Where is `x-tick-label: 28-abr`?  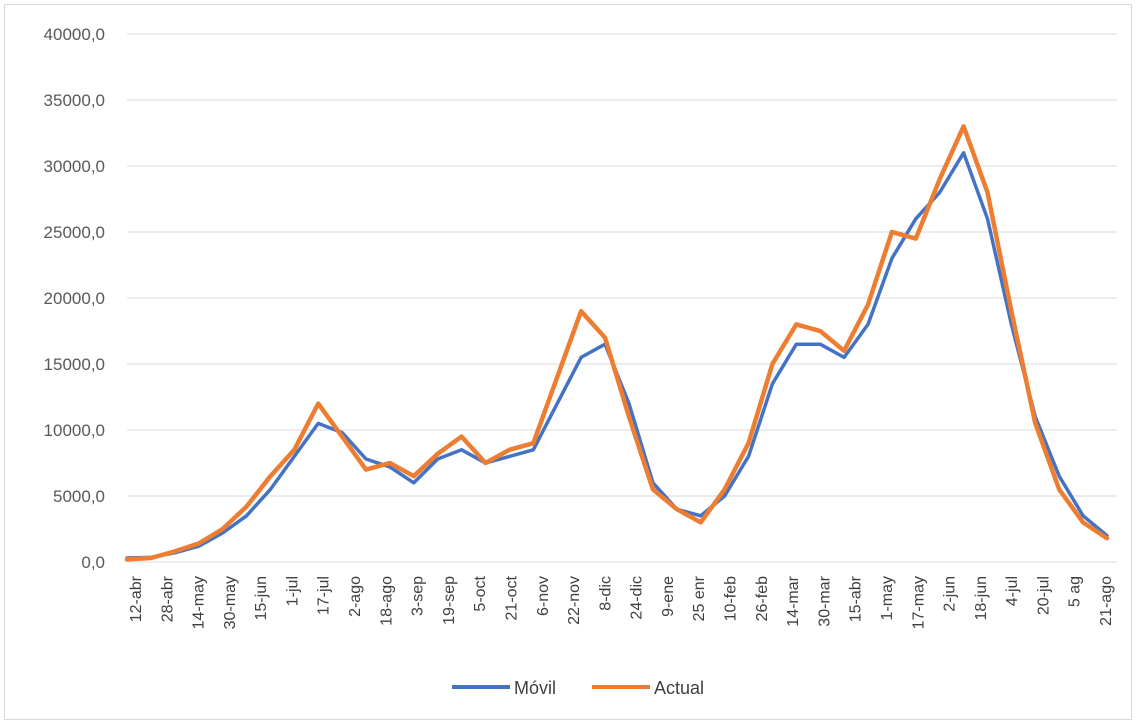 x-tick-label: 28-abr is located at coordinates (167, 598).